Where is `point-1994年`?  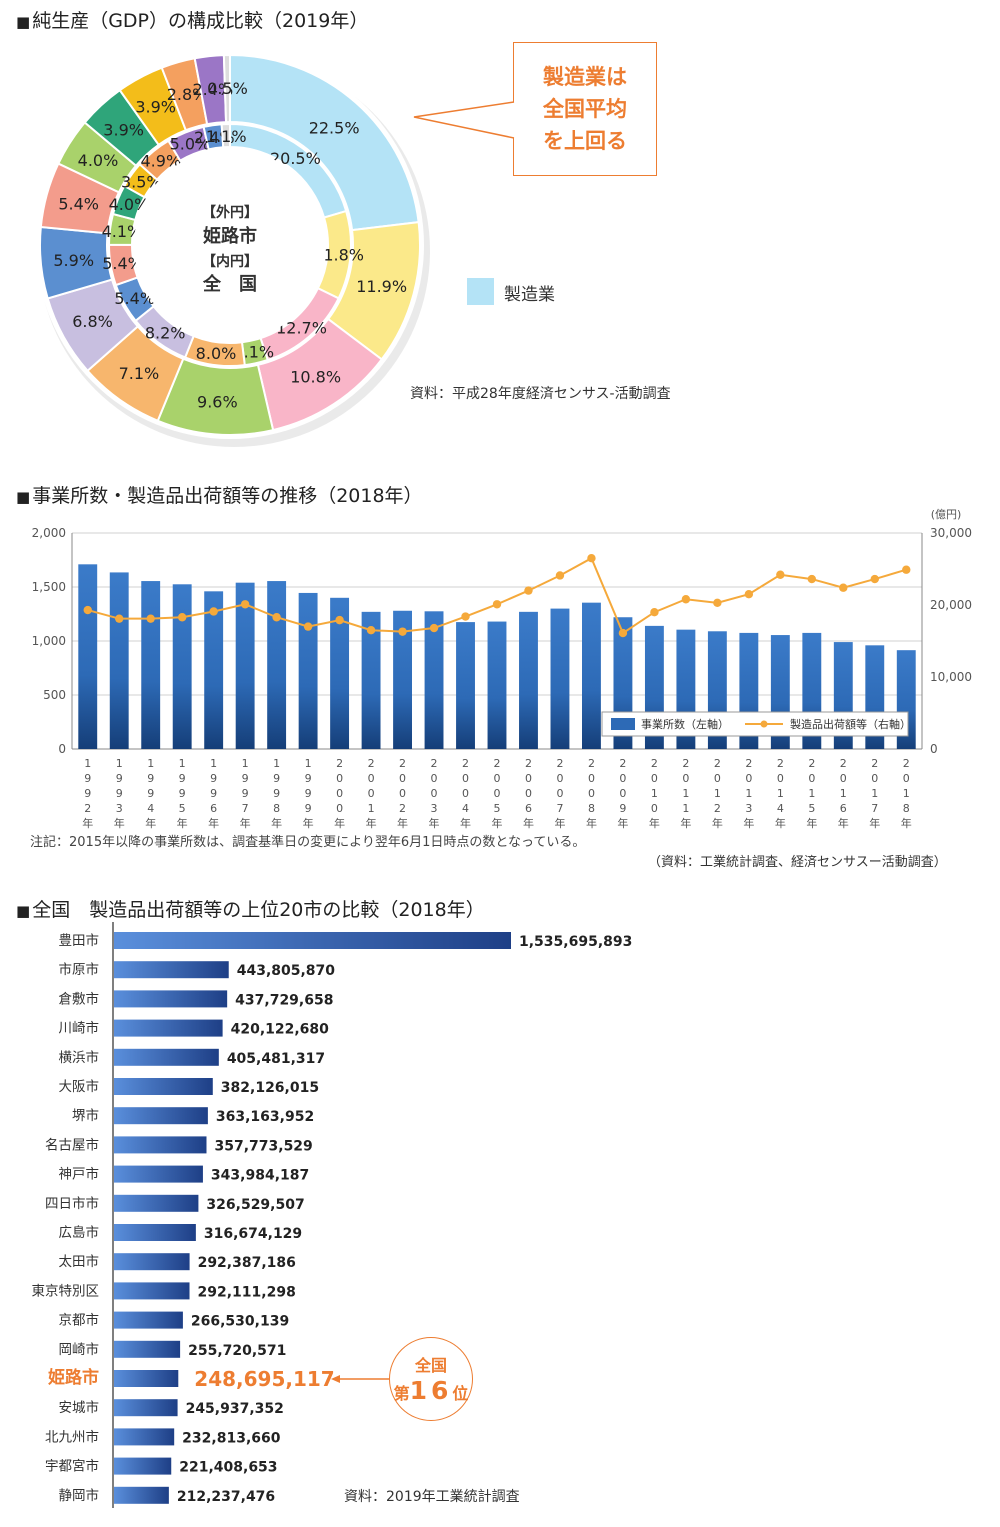
point-1994年 is located at coordinates (150, 618).